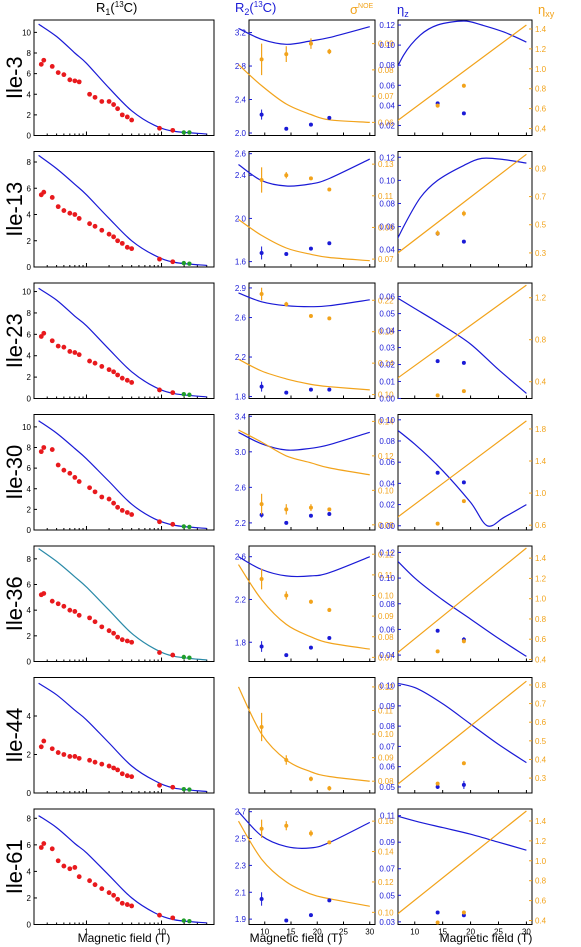 The height and width of the screenshot is (947, 581). Describe the element at coordinates (29, 356) in the screenshot. I see `y-tick-label: 4` at that location.